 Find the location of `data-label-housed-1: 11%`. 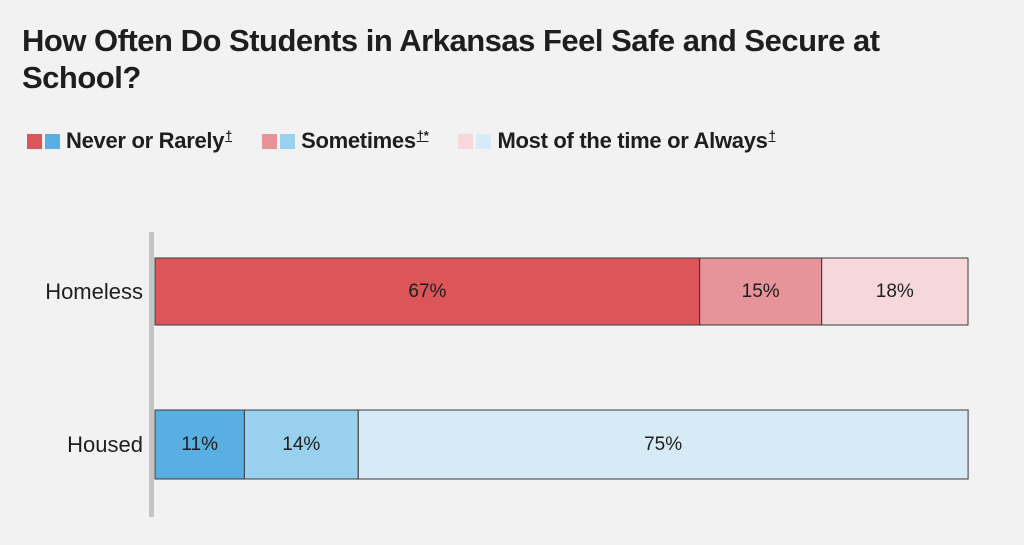

data-label-housed-1: 11% is located at coordinates (199, 444).